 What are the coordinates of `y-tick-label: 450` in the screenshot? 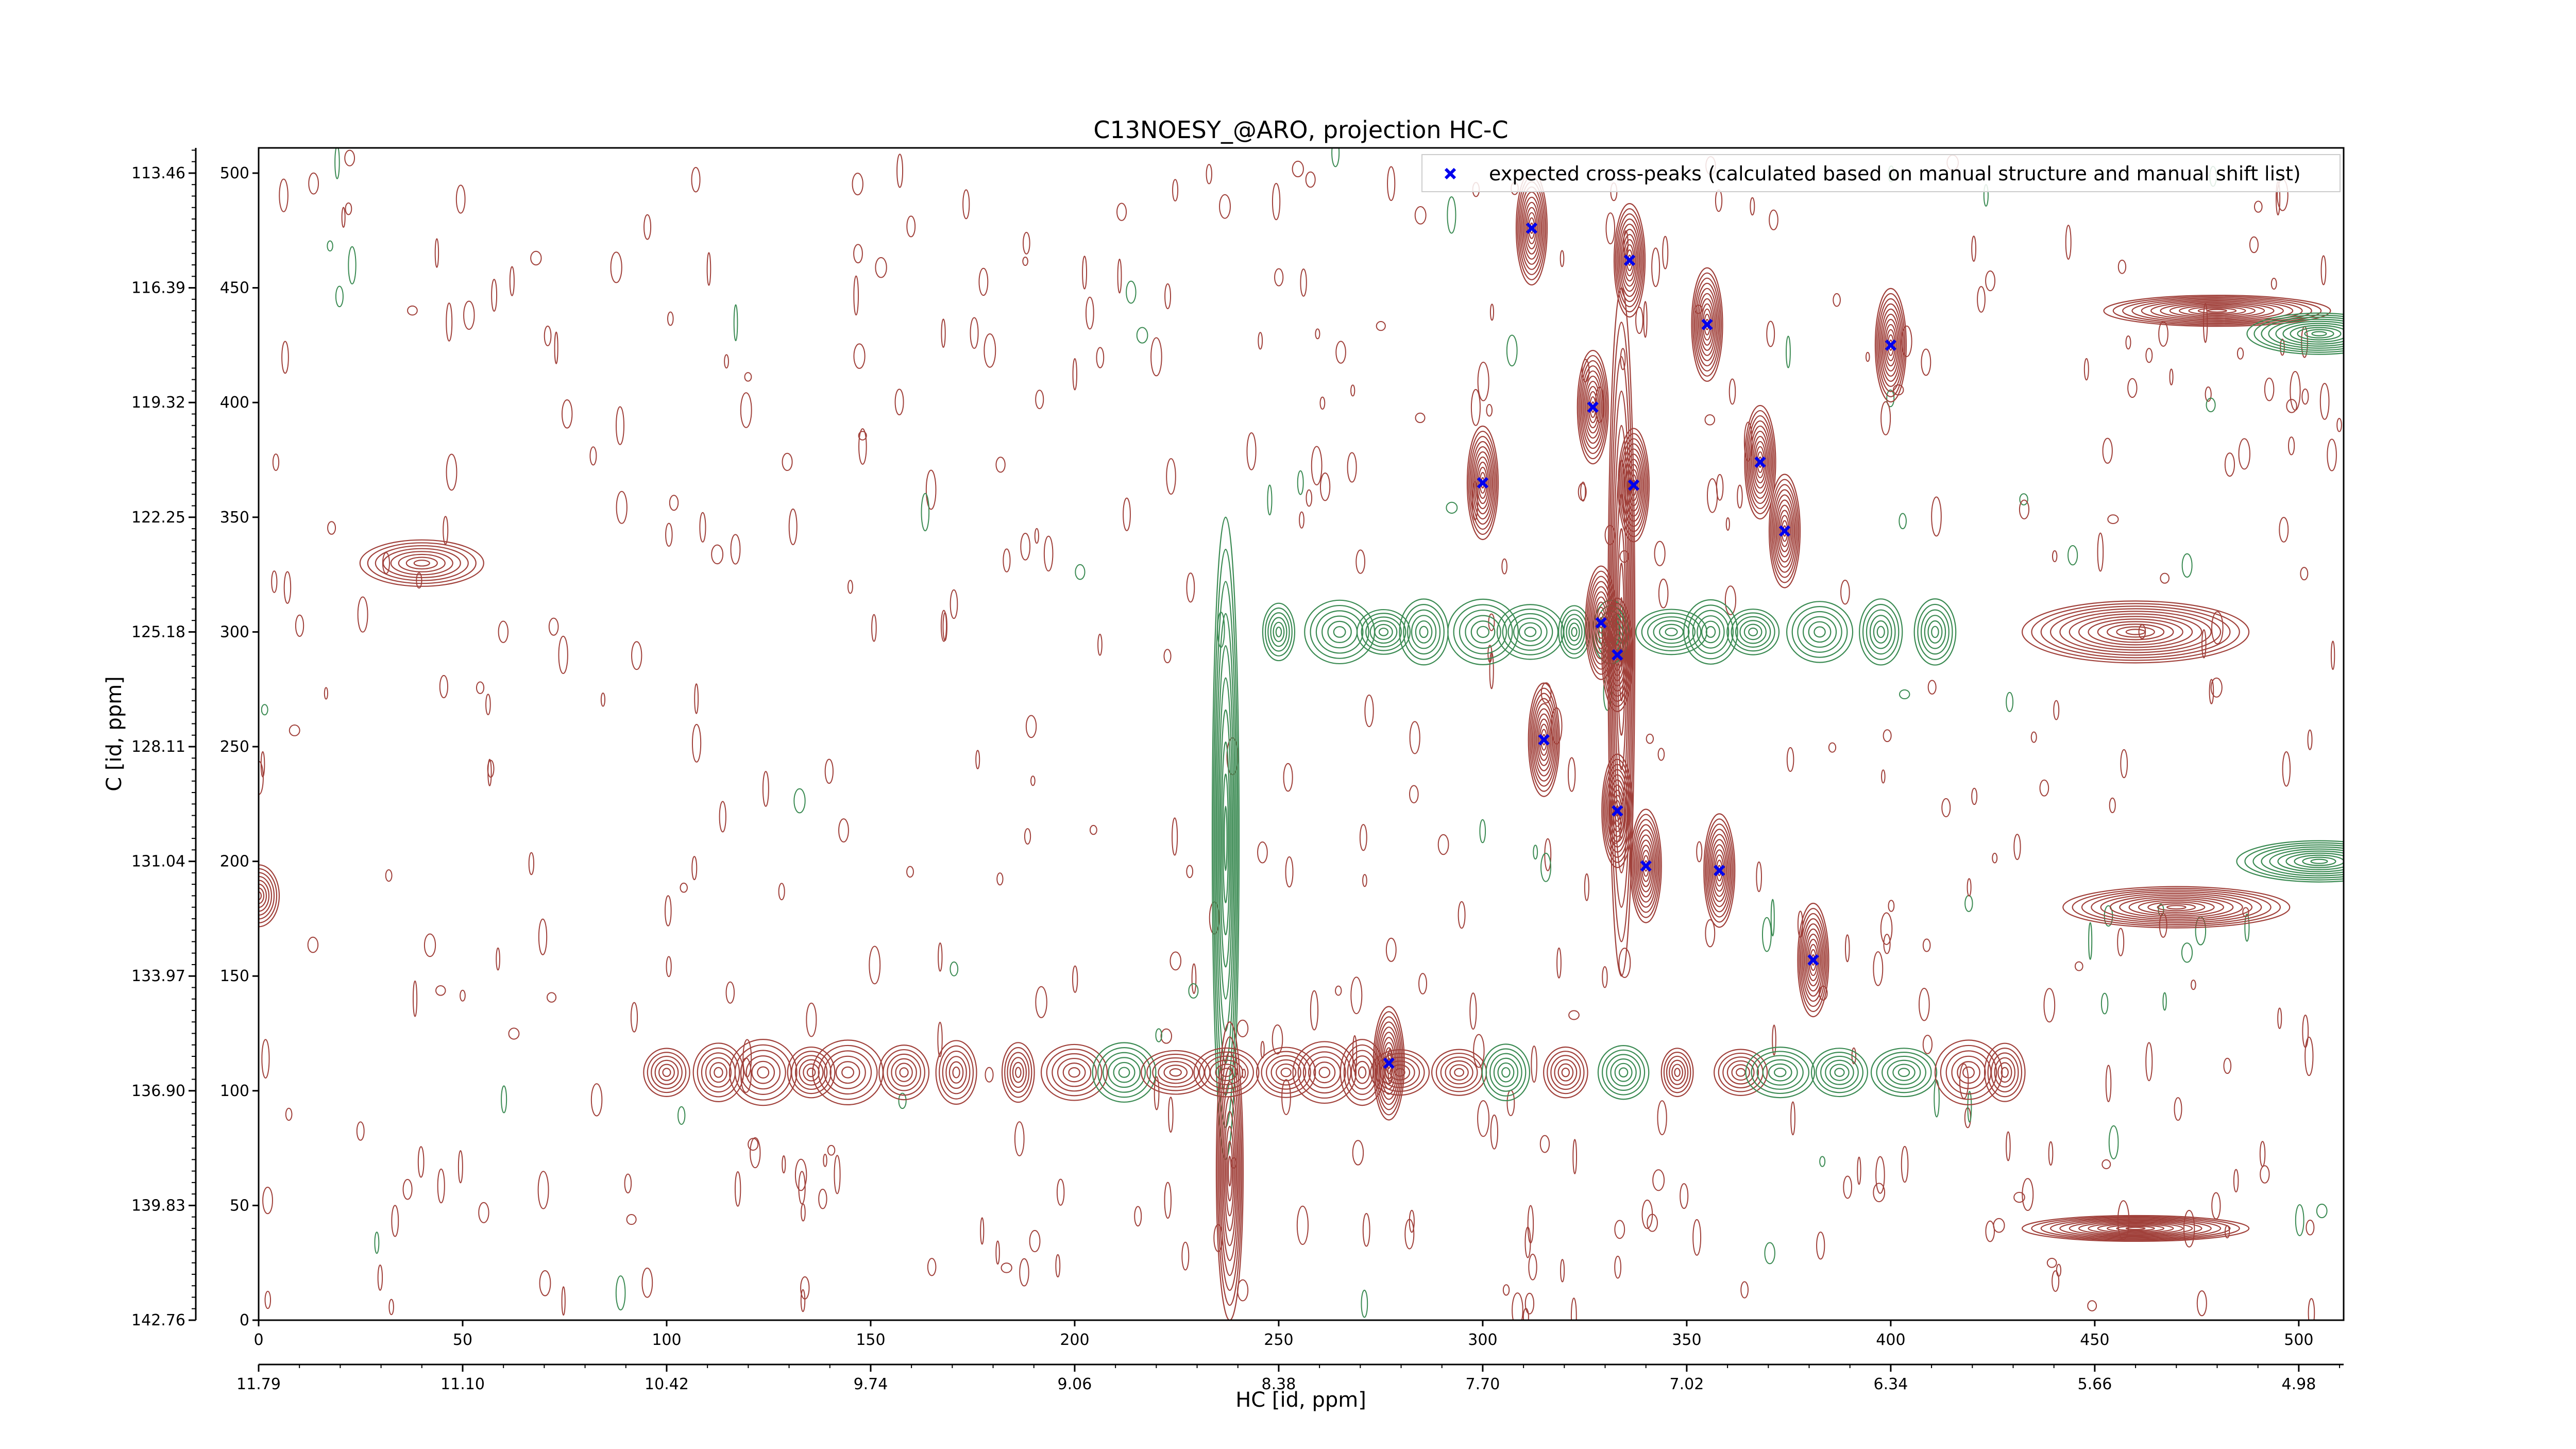 It's located at (234, 288).